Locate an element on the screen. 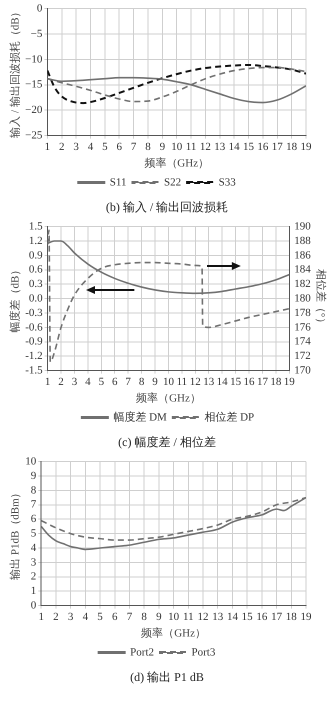  y2-tick-label: 170 is located at coordinates (303, 370).